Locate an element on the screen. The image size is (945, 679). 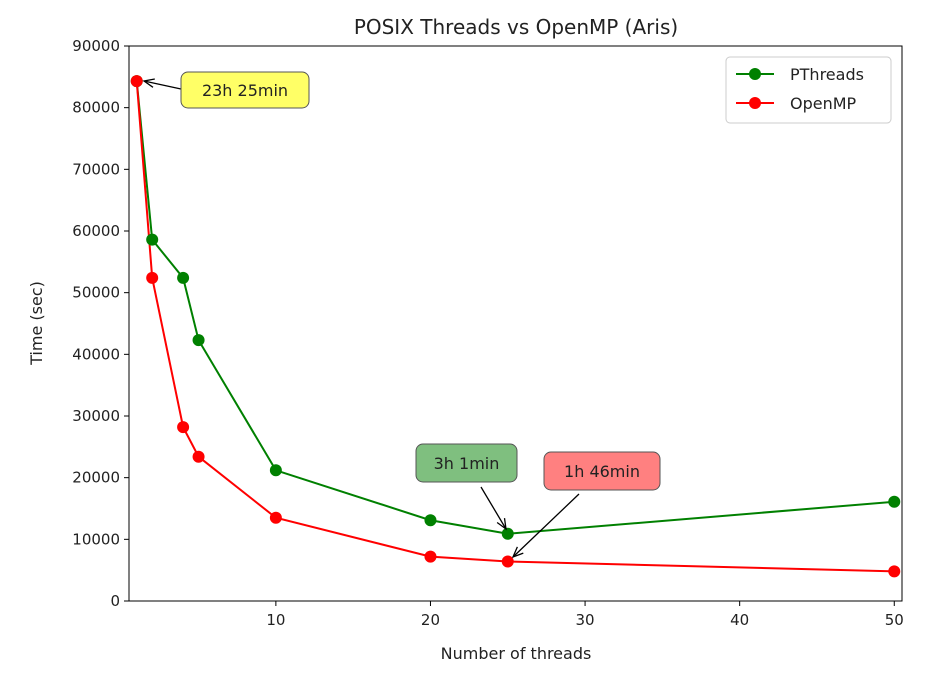
y-tick-label: 20000 is located at coordinates (96, 478).